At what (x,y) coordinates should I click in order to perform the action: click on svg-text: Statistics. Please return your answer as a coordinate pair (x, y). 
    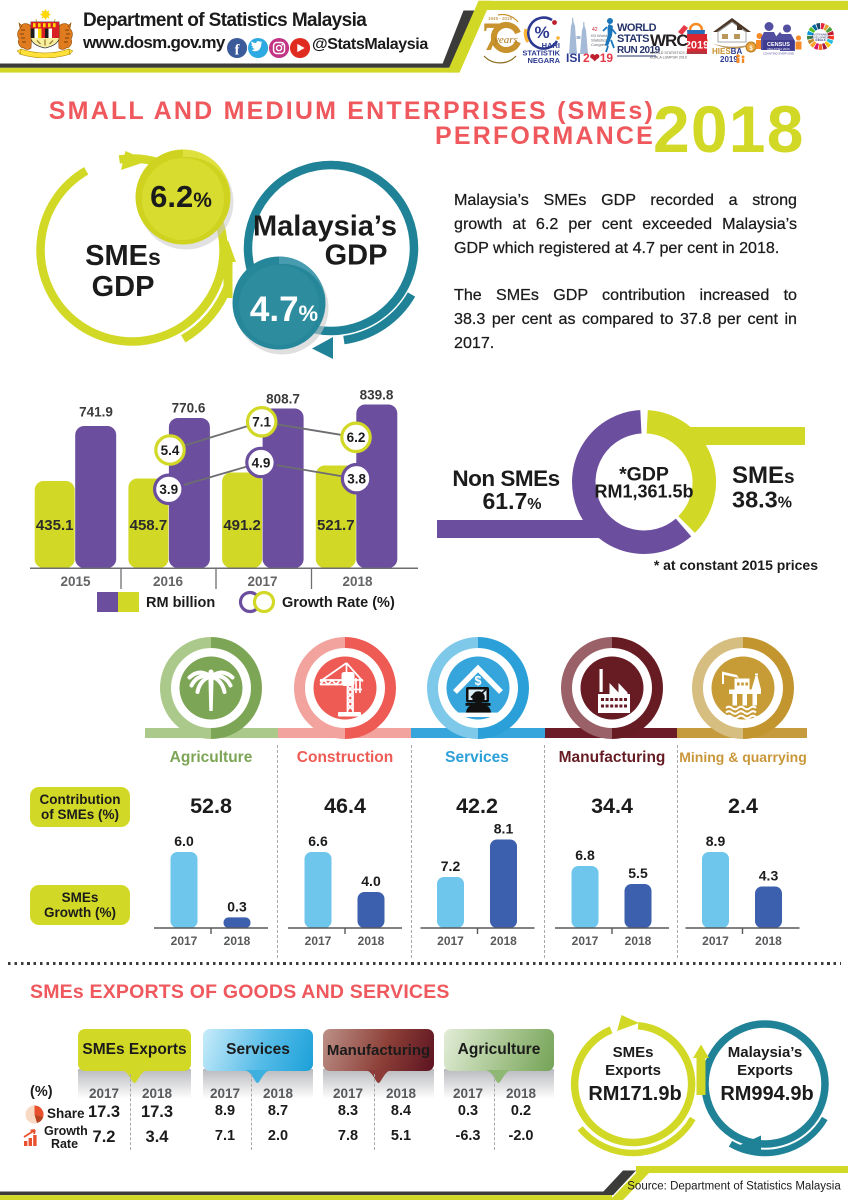
    Looking at the image, I should click on (599, 40).